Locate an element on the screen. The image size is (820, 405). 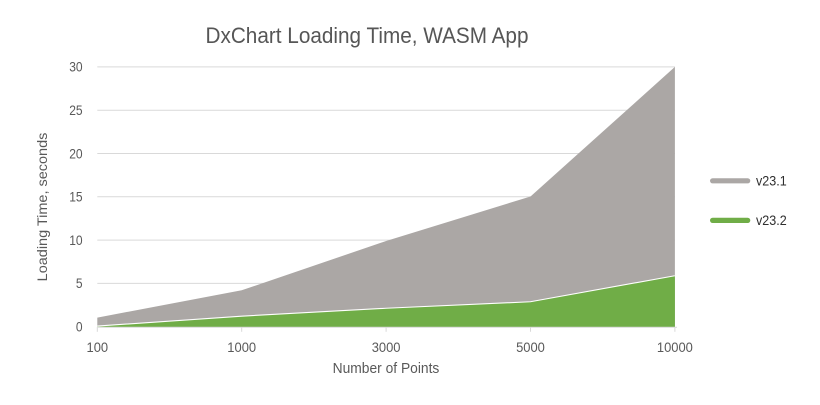
svg-text: 0 is located at coordinates (79, 327).